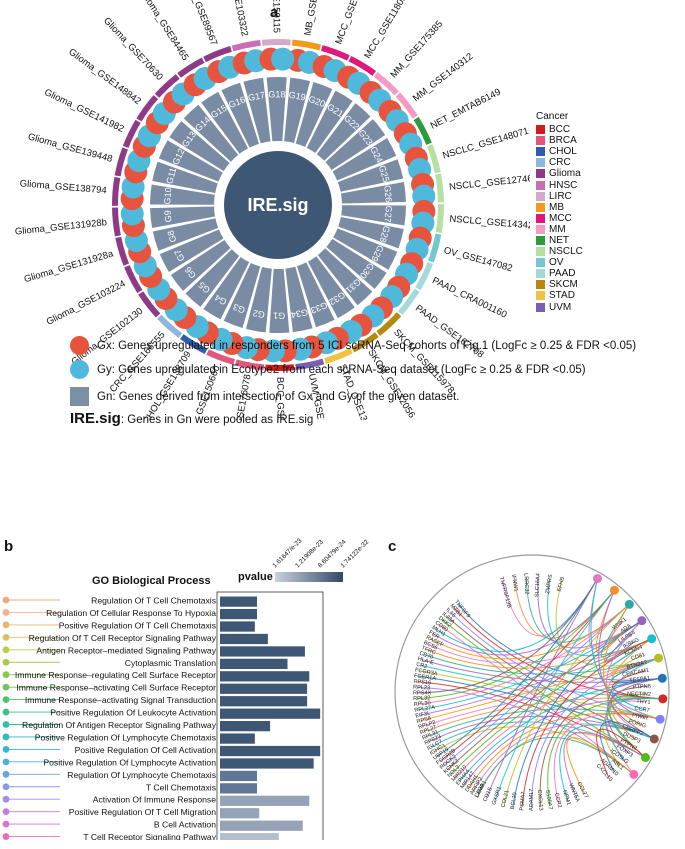 Image resolution: width=685 pixels, height=849 pixels. What do you see at coordinates (563, 152) in the screenshot?
I see `cancer-legend-label: CHOL` at bounding box center [563, 152].